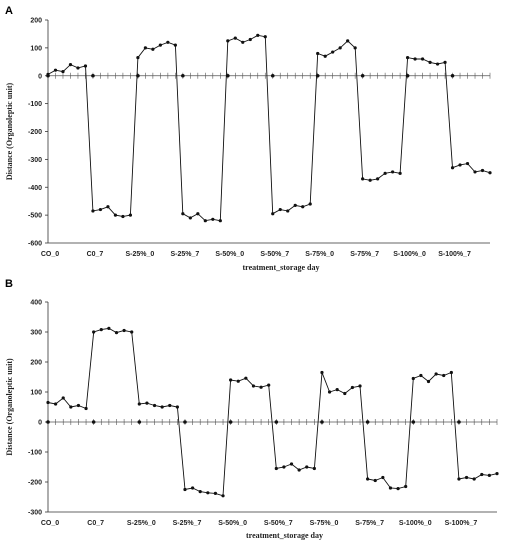 This screenshot has width=505, height=550. I want to click on y-tick-label-b: -200, so click(35, 483).